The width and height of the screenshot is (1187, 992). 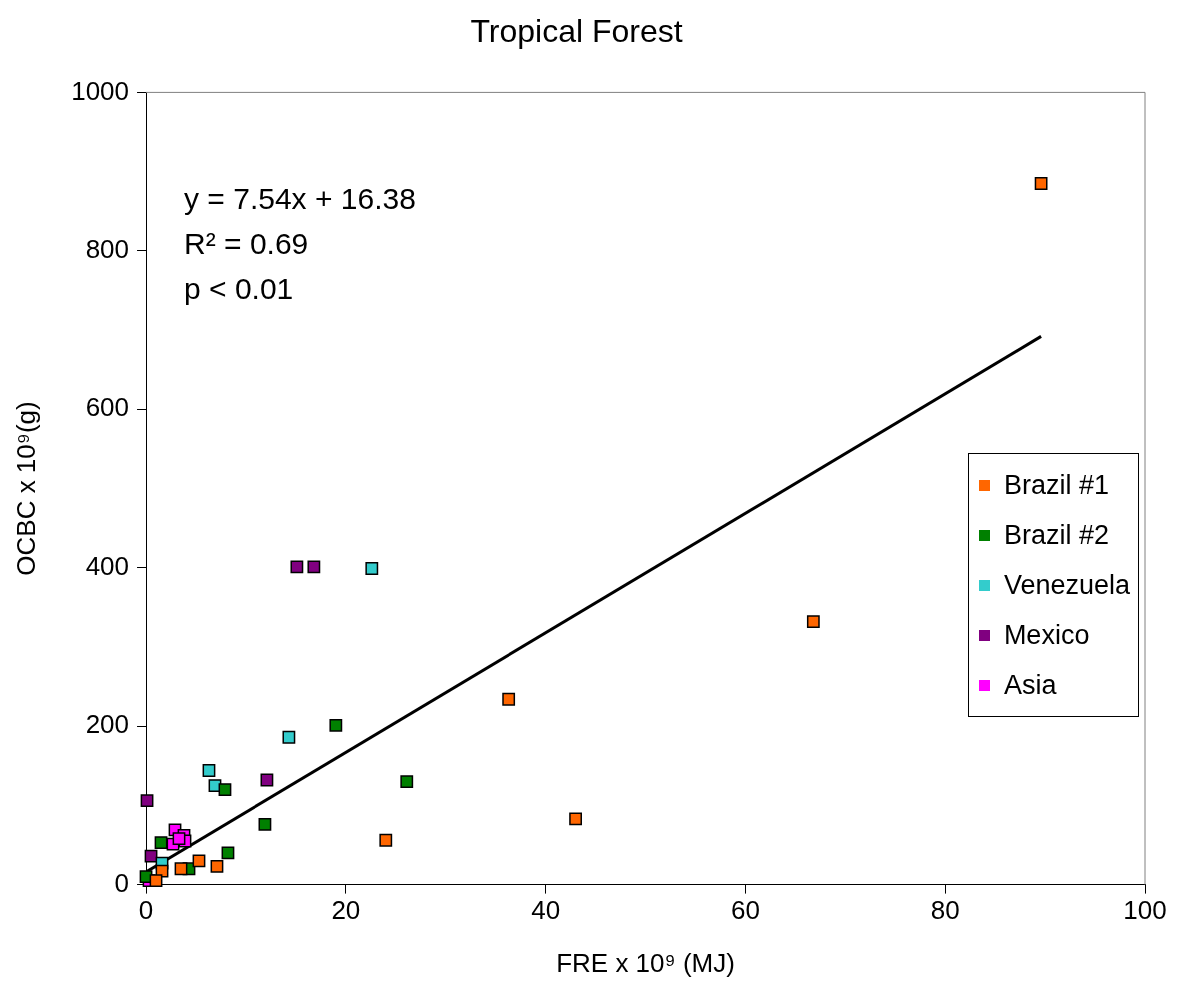 I want to click on x-axis-title: FRE x 10⁹ (MJ), so click(x=645, y=962).